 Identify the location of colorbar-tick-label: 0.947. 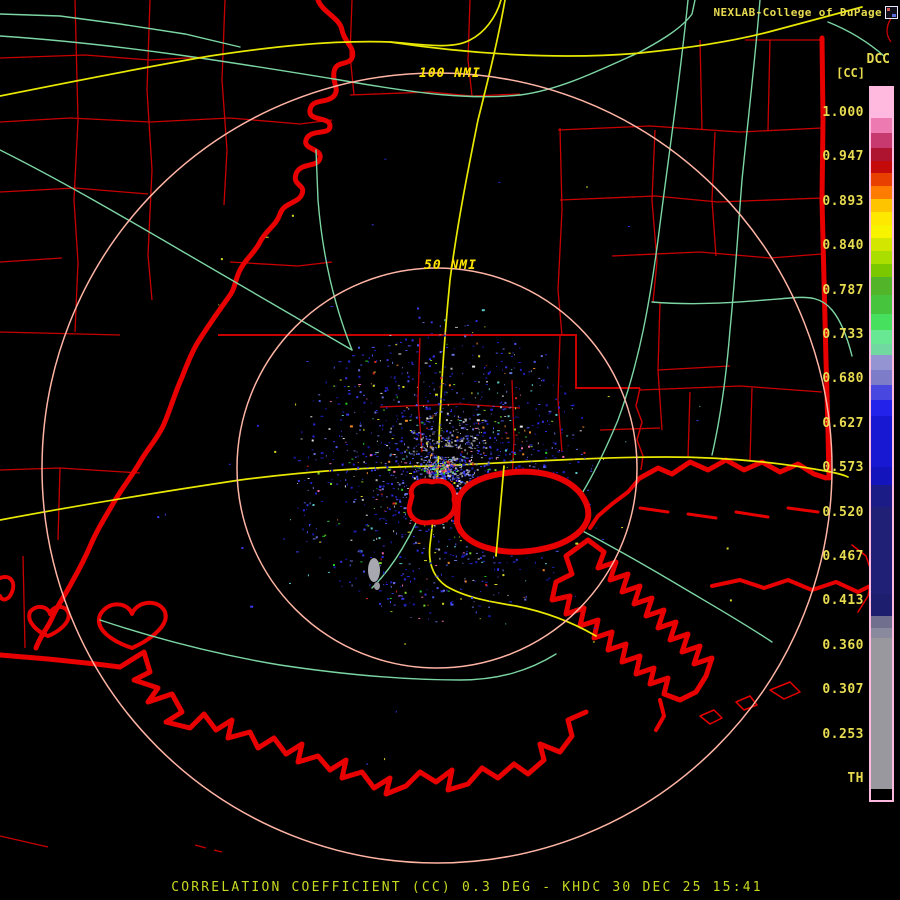
(843, 157).